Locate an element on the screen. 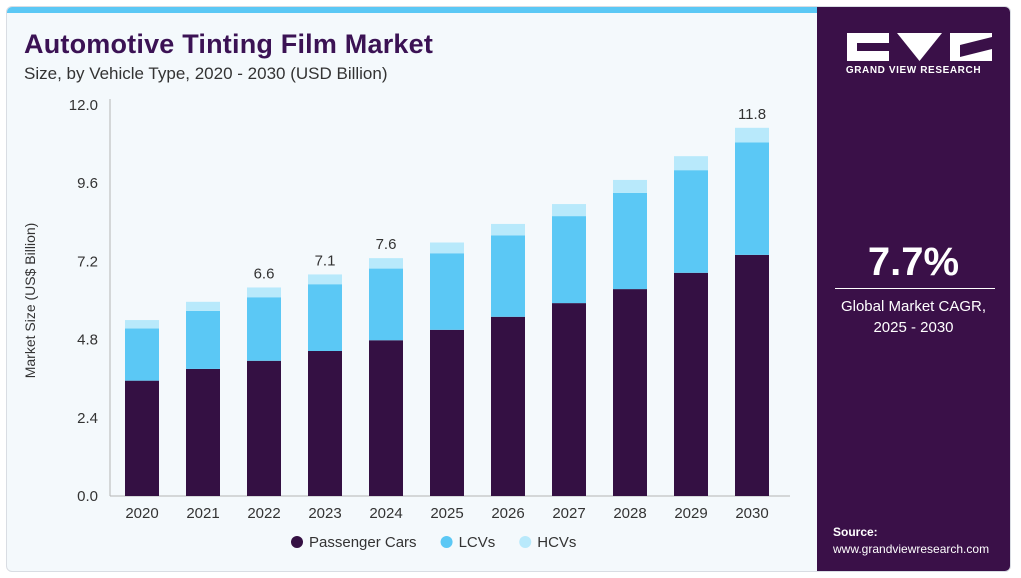  data-label: 6.6 is located at coordinates (264, 273).